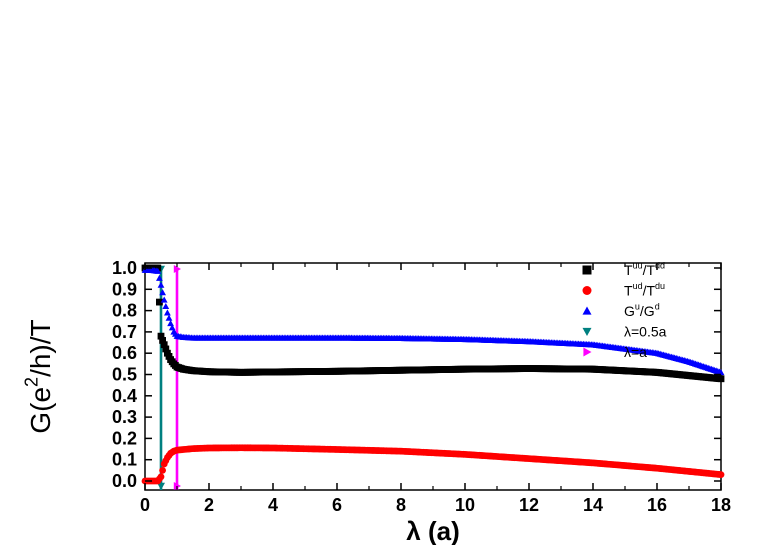 The height and width of the screenshot is (545, 763). I want to click on y-tick-label: 0.1, so click(124, 460).